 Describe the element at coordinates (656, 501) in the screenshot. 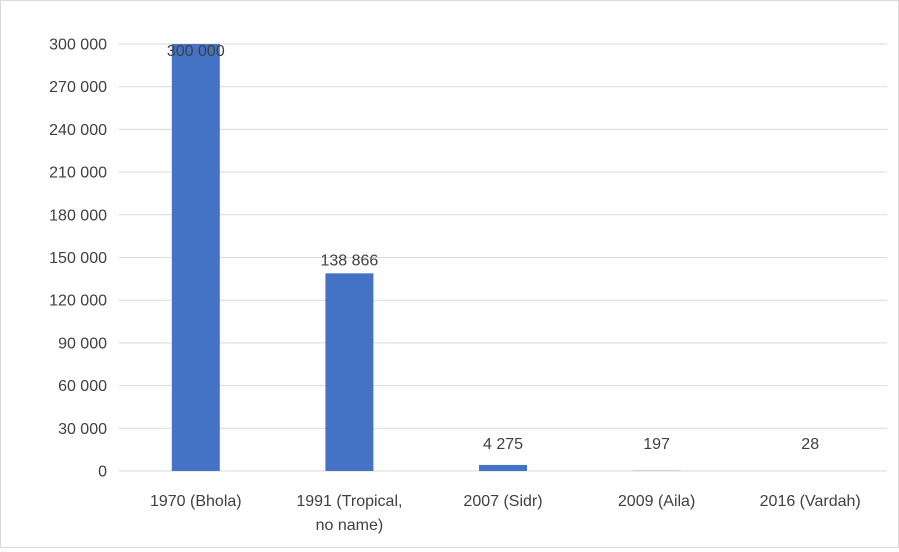

I see `x-tick-label: 2009 (Aila)` at that location.